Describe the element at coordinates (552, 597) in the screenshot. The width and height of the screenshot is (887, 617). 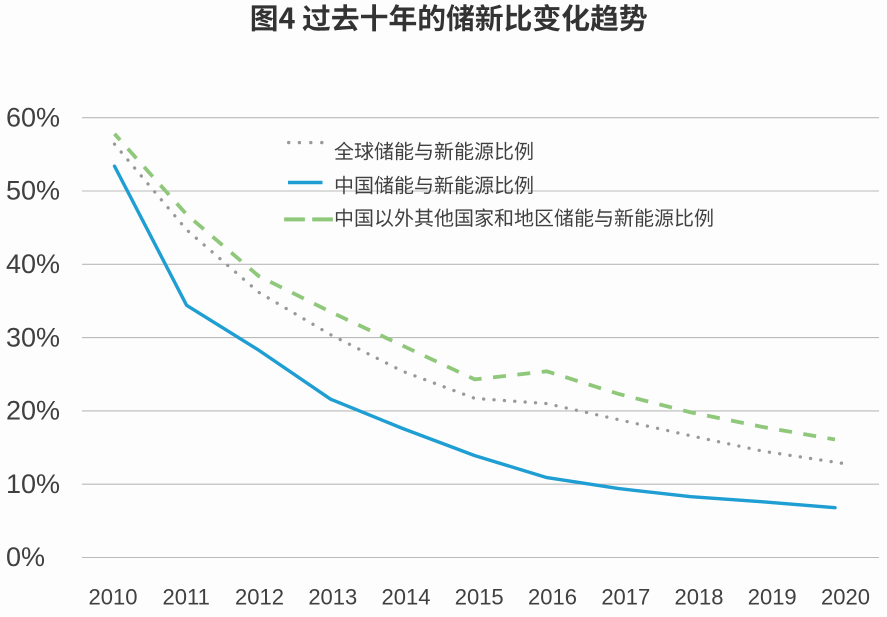
I see `svg-text: 2016` at that location.